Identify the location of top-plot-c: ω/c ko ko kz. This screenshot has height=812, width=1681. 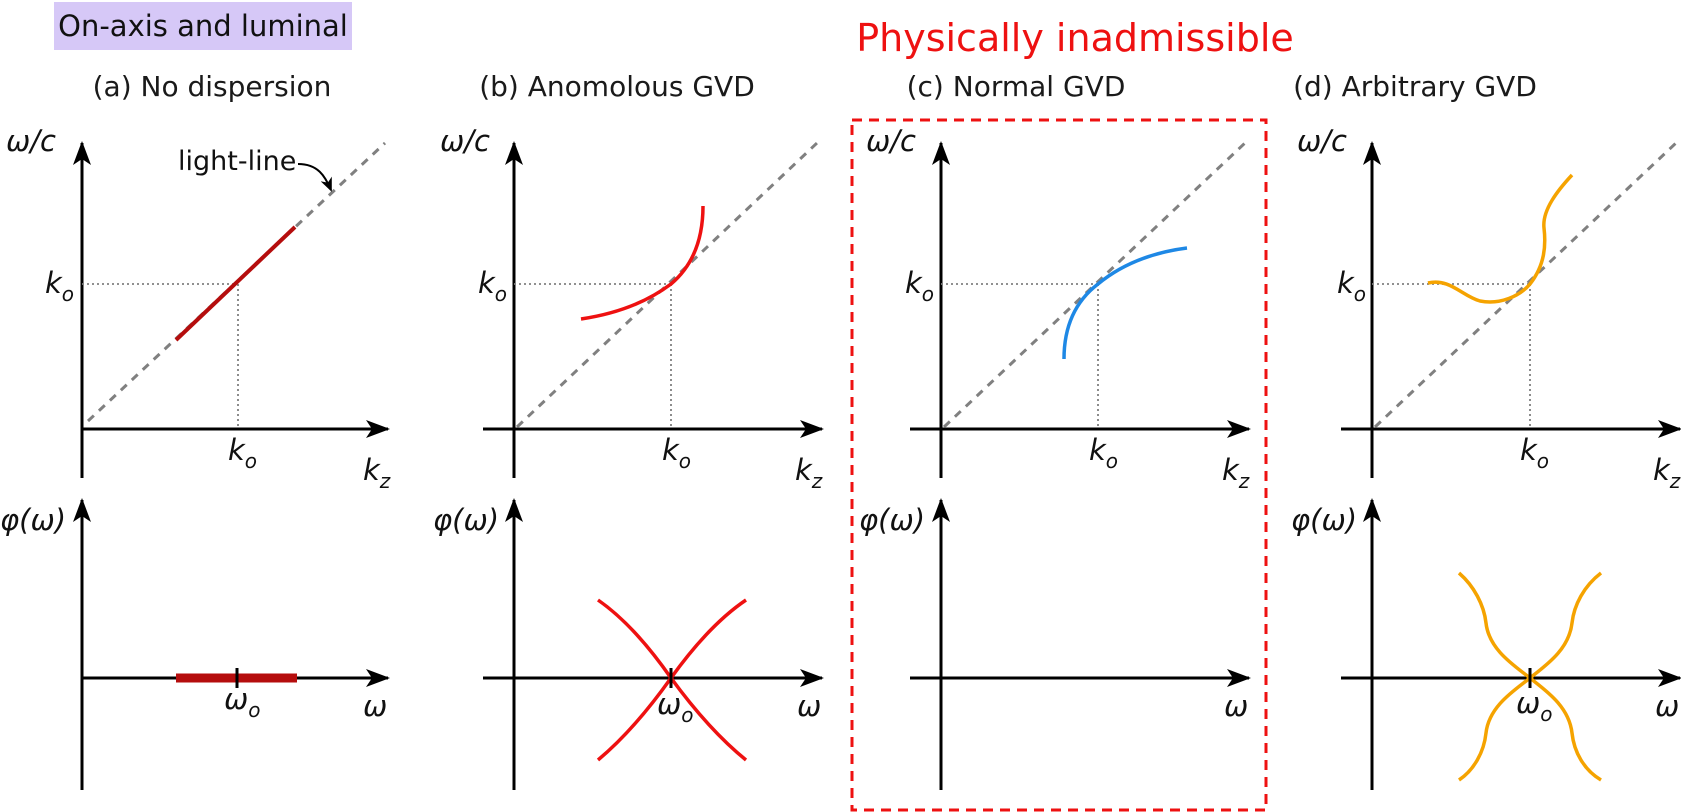
(1058, 308).